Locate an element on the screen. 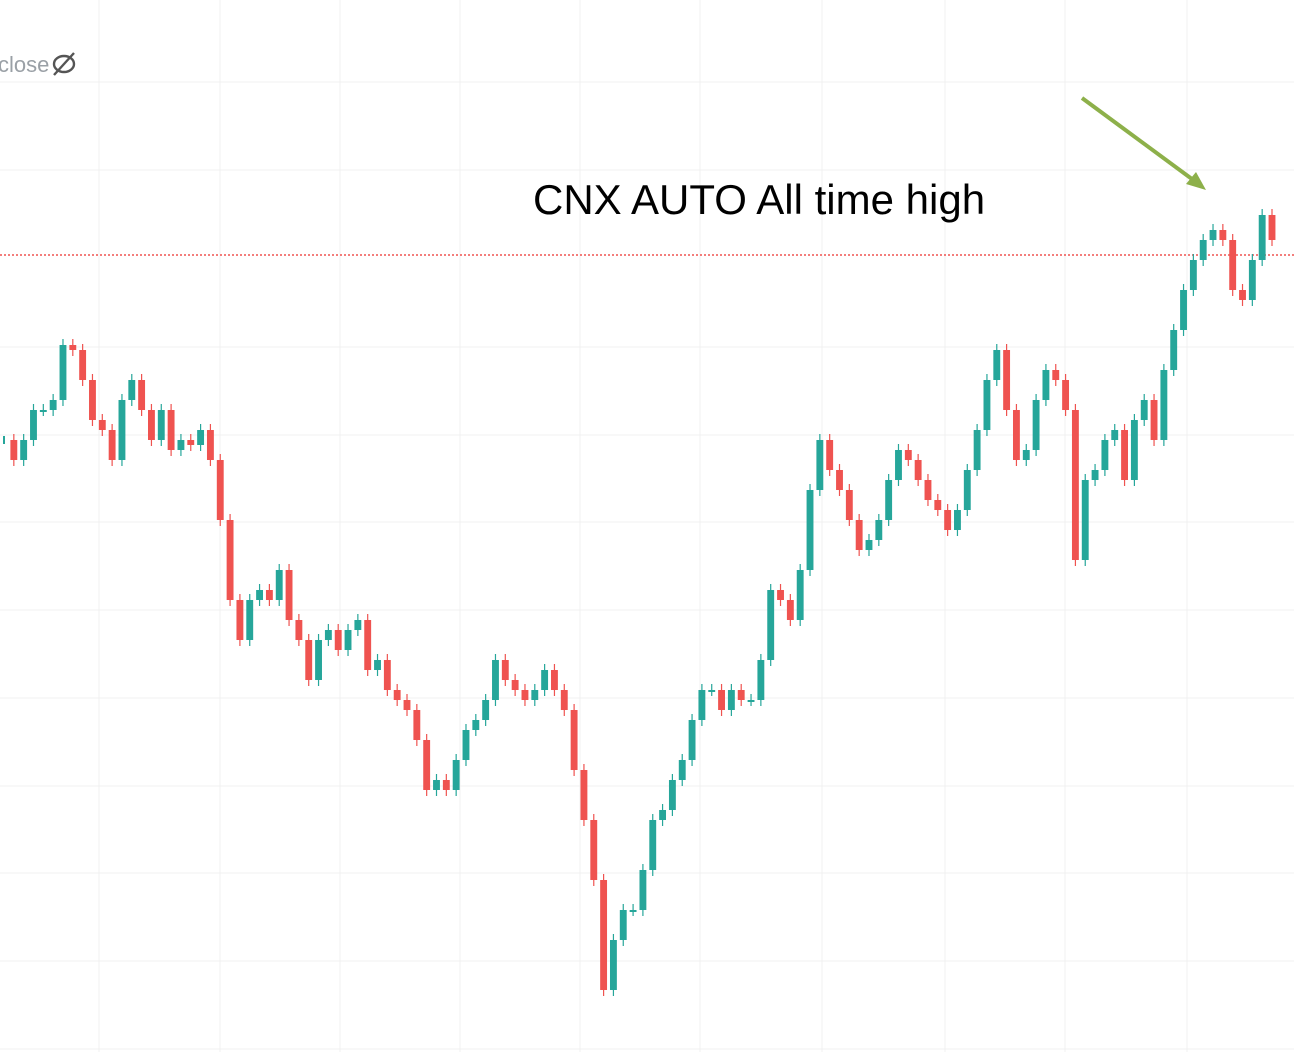 The image size is (1294, 1052). annotation-arrow is located at coordinates (1143, 143).